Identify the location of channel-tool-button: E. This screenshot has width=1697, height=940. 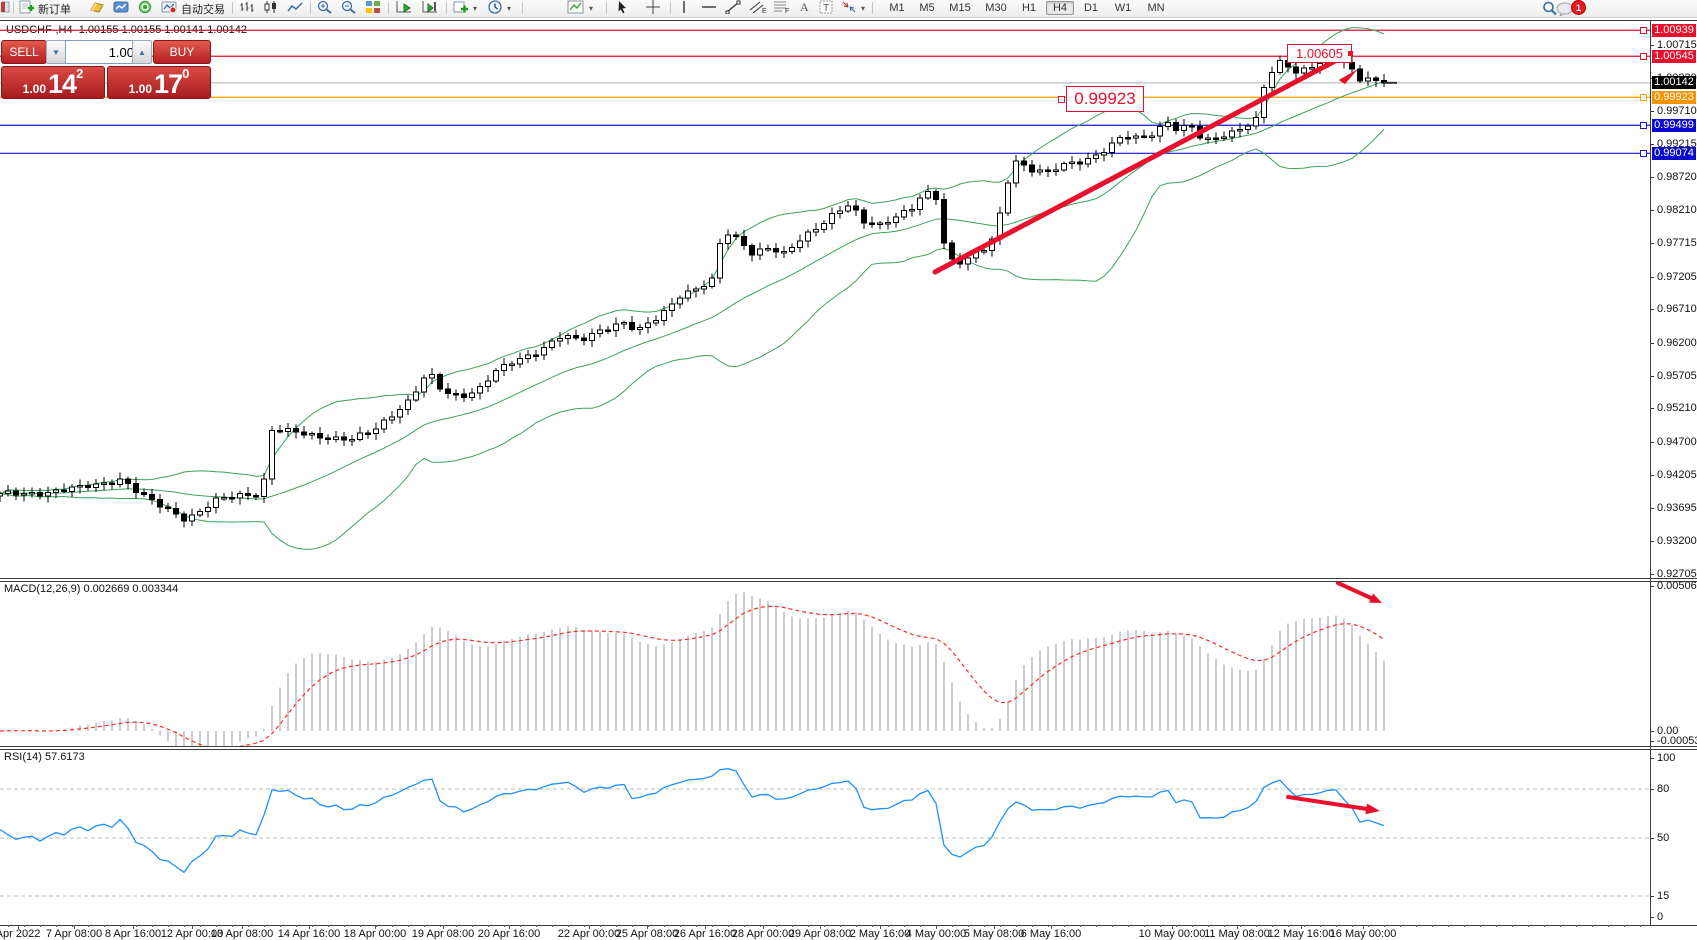
(760, 8).